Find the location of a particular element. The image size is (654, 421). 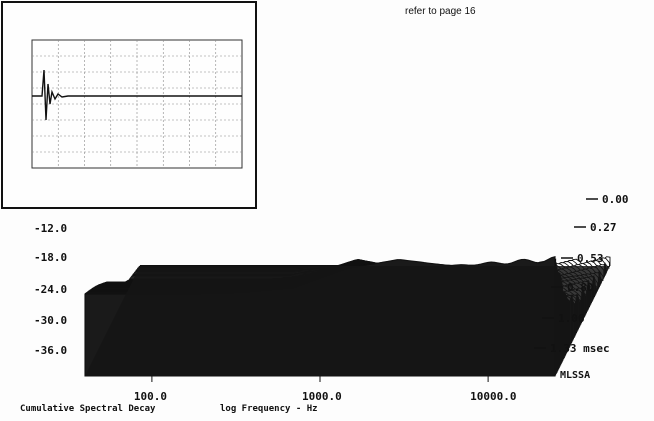

software-label: MLSSA is located at coordinates (575, 375).